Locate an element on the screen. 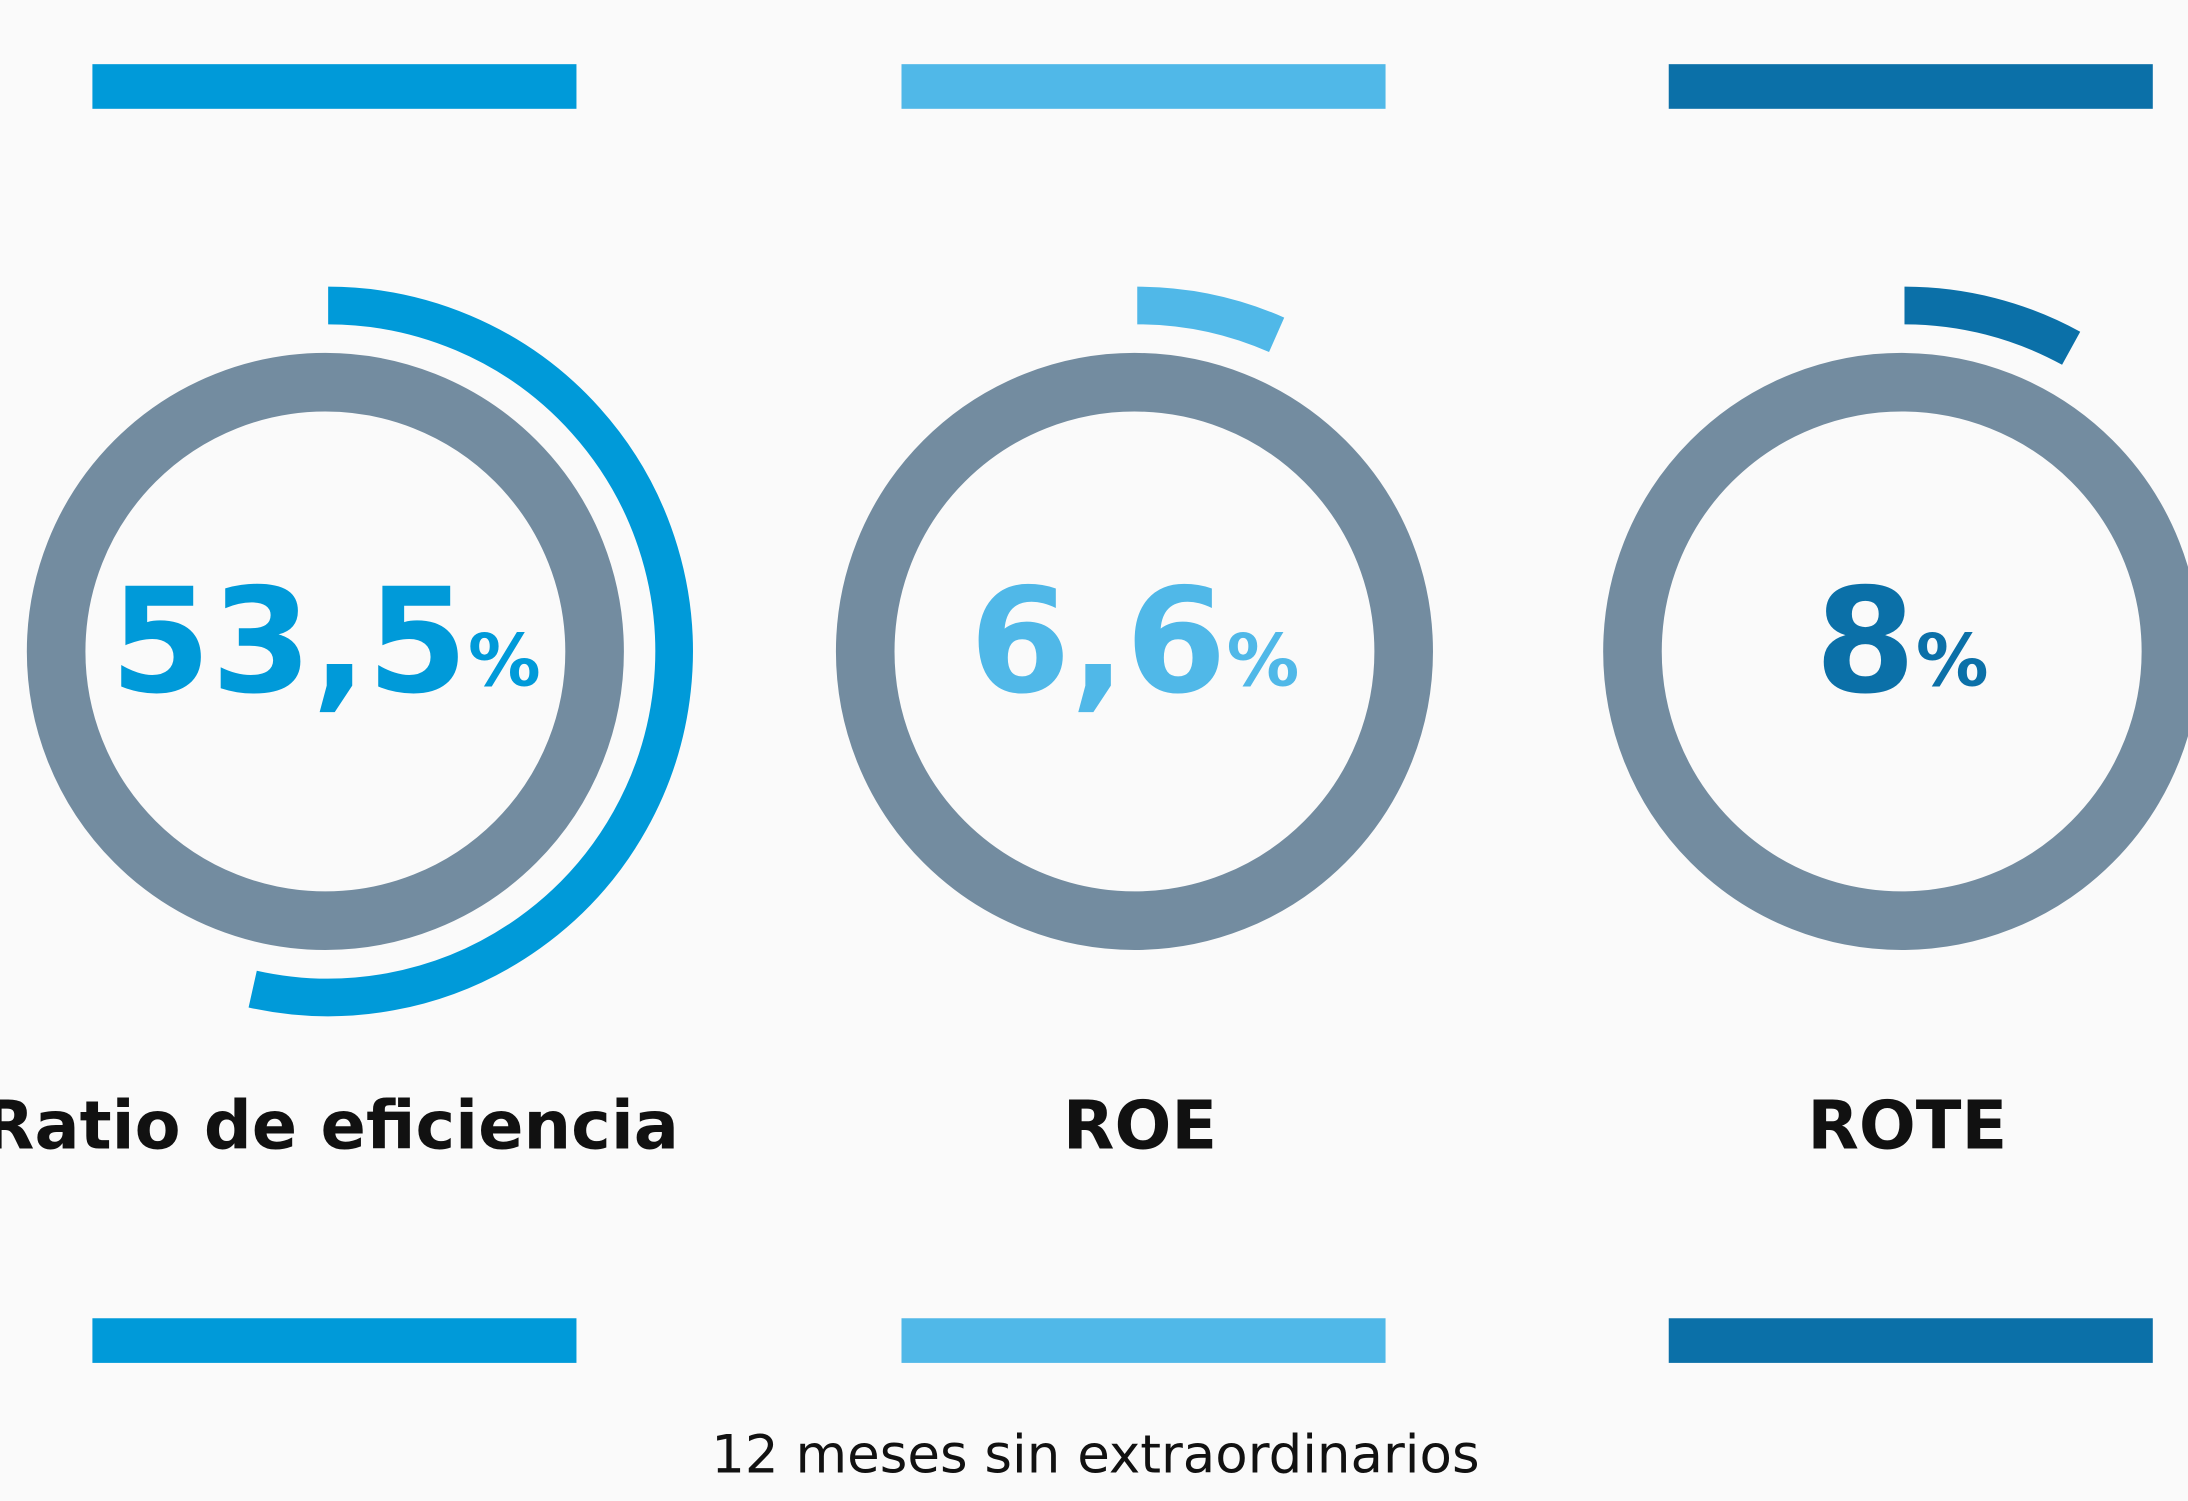  gauge-value: 53,5% is located at coordinates (325, 641).